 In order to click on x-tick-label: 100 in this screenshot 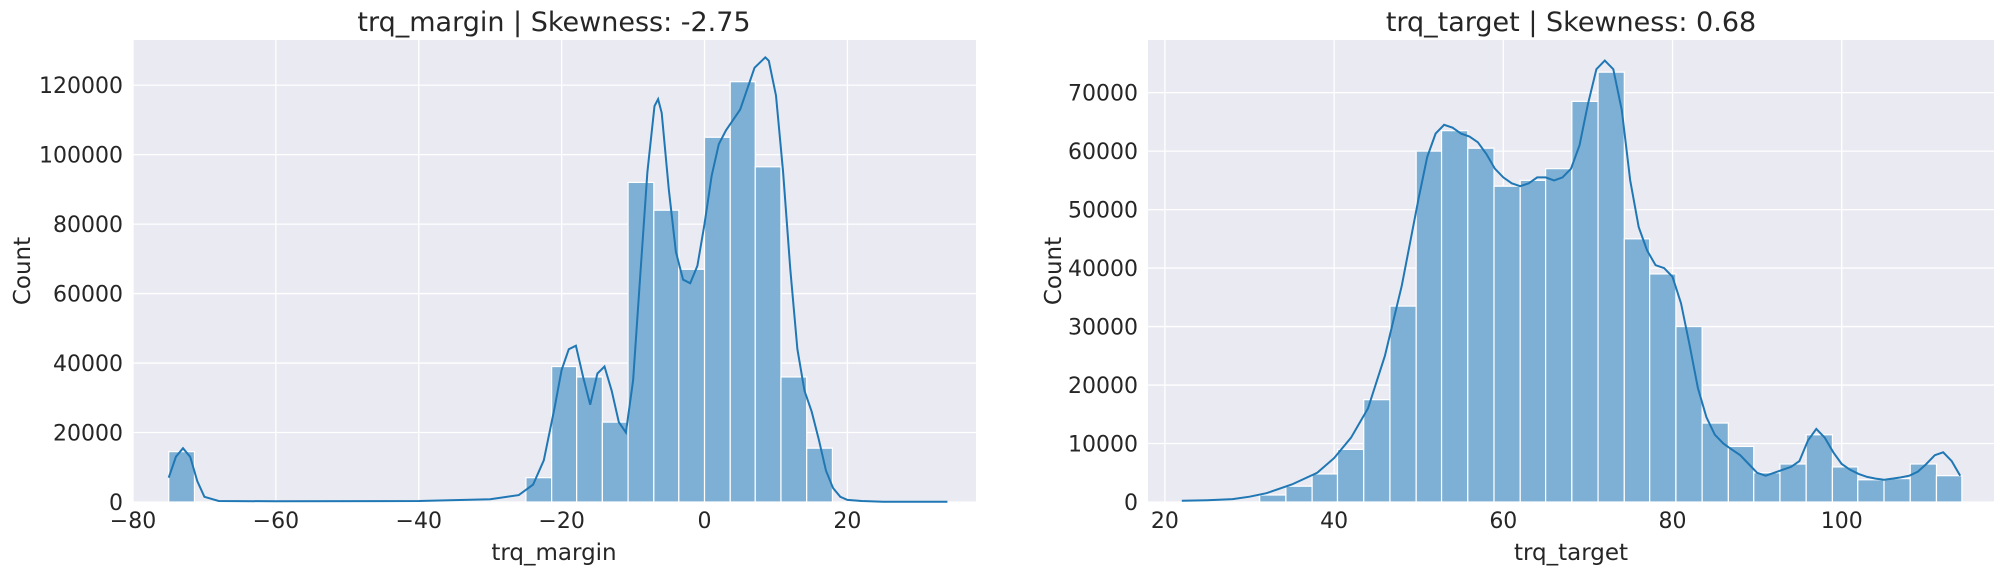, I will do `click(1842, 521)`.